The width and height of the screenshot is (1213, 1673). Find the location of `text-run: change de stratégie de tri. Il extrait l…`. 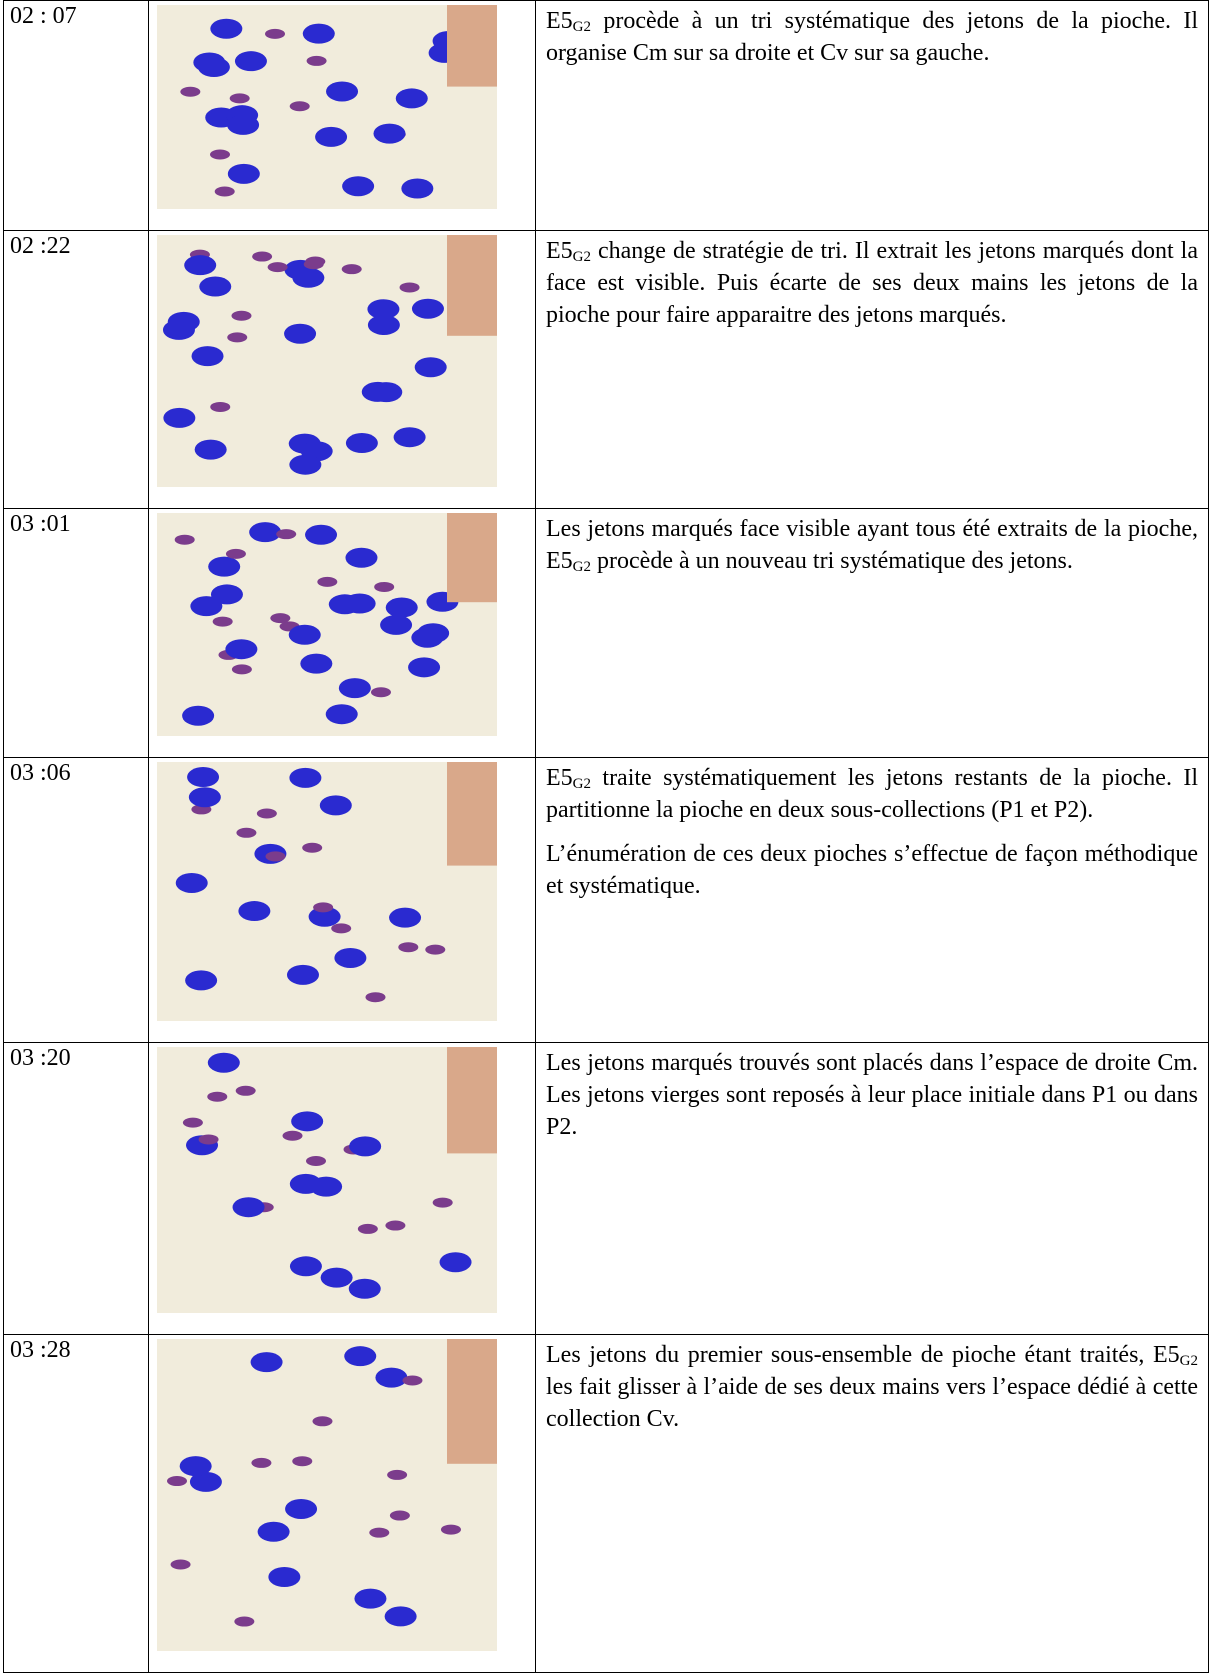

text-run: change de stratégie de tri. Il extrait l… is located at coordinates (872, 283).